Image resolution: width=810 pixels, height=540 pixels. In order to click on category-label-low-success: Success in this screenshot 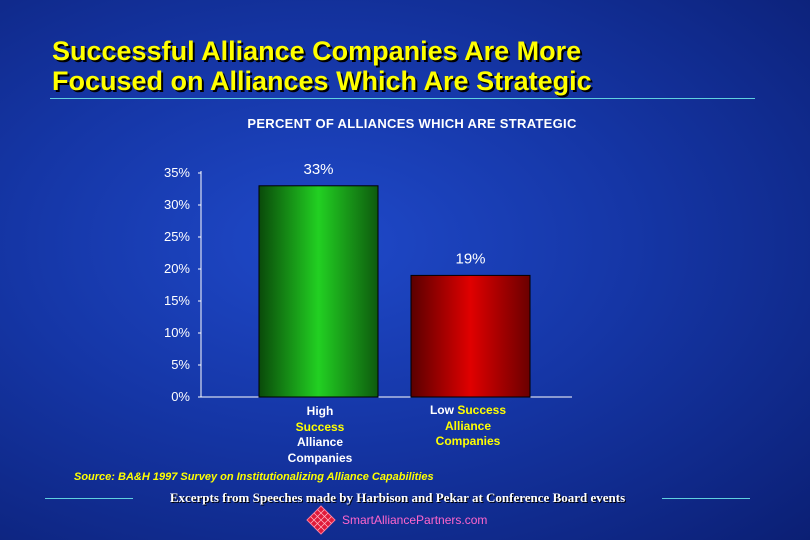, I will do `click(482, 410)`.